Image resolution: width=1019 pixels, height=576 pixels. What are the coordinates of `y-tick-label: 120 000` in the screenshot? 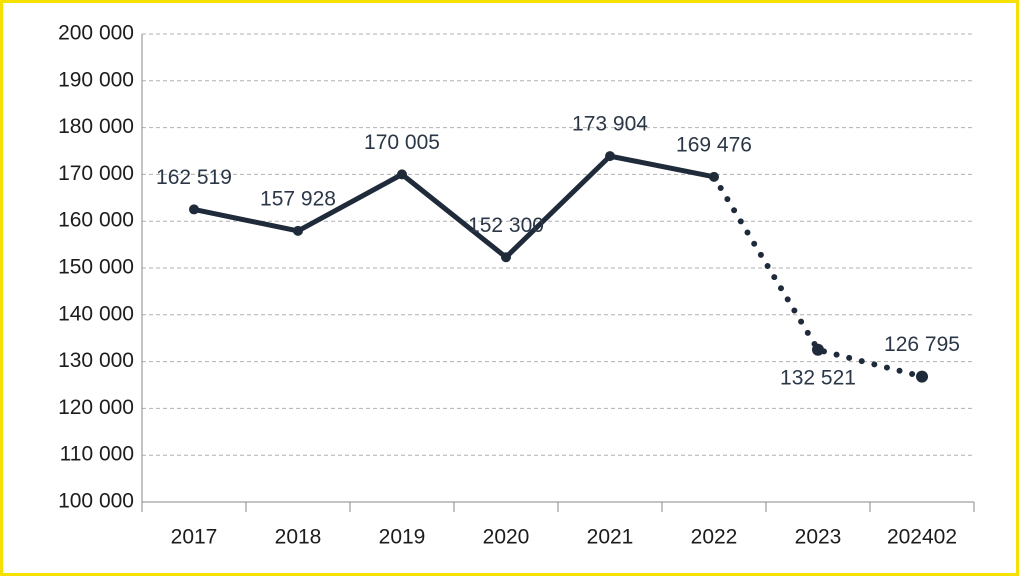 It's located at (96, 407).